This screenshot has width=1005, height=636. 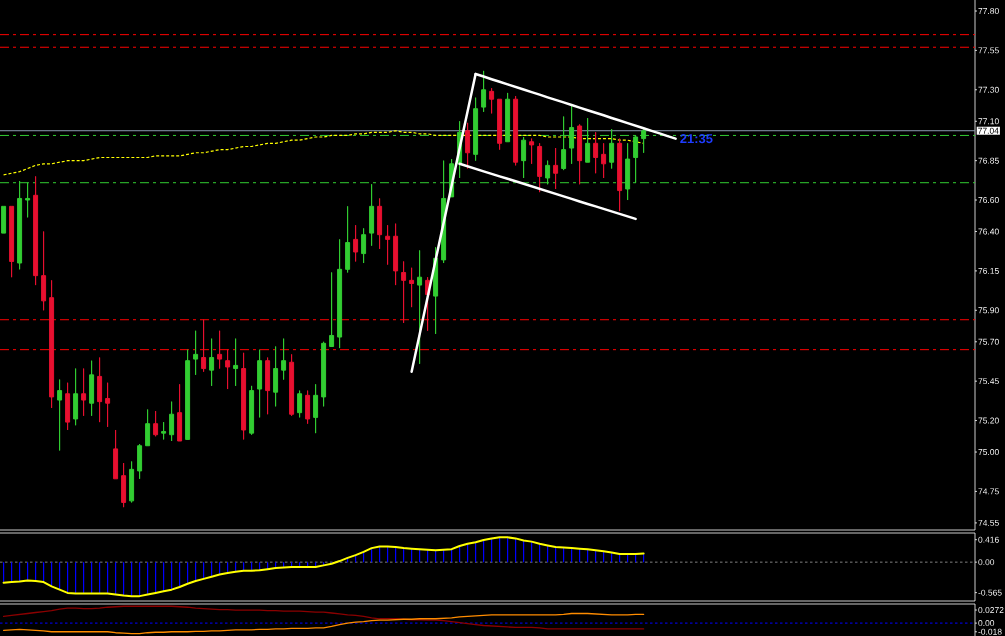 What do you see at coordinates (988, 89) in the screenshot?
I see `y-tick-label: 77.30` at bounding box center [988, 89].